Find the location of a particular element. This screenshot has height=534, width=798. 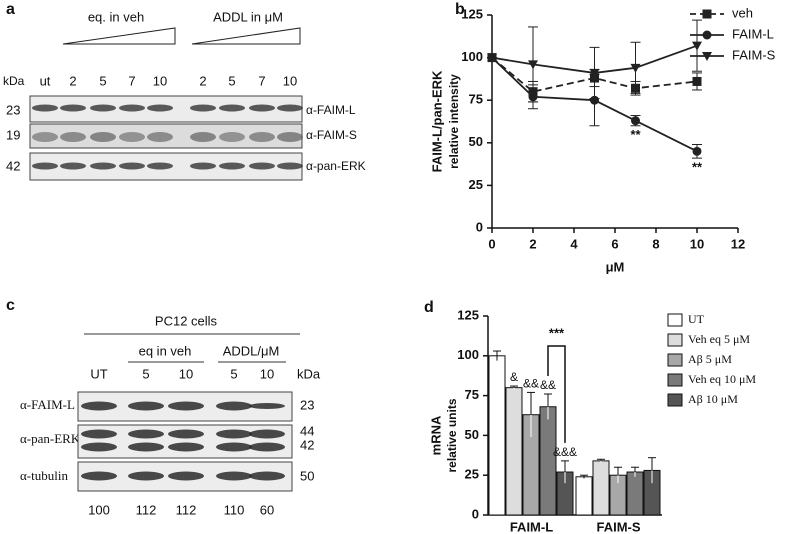

y-axis-label: mRNA is located at coordinates (435, 435).